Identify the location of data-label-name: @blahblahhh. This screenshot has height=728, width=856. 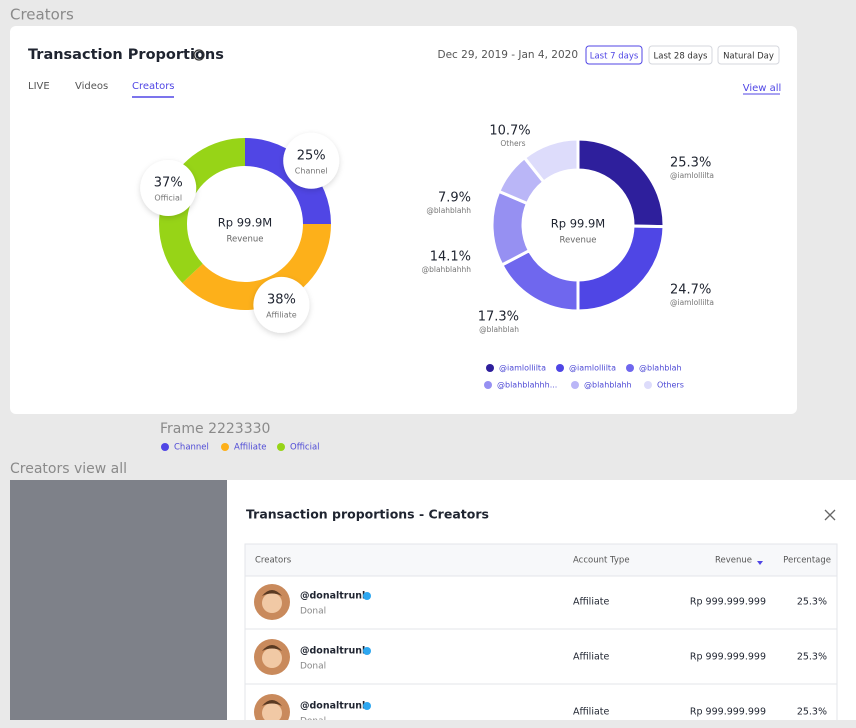
(447, 269).